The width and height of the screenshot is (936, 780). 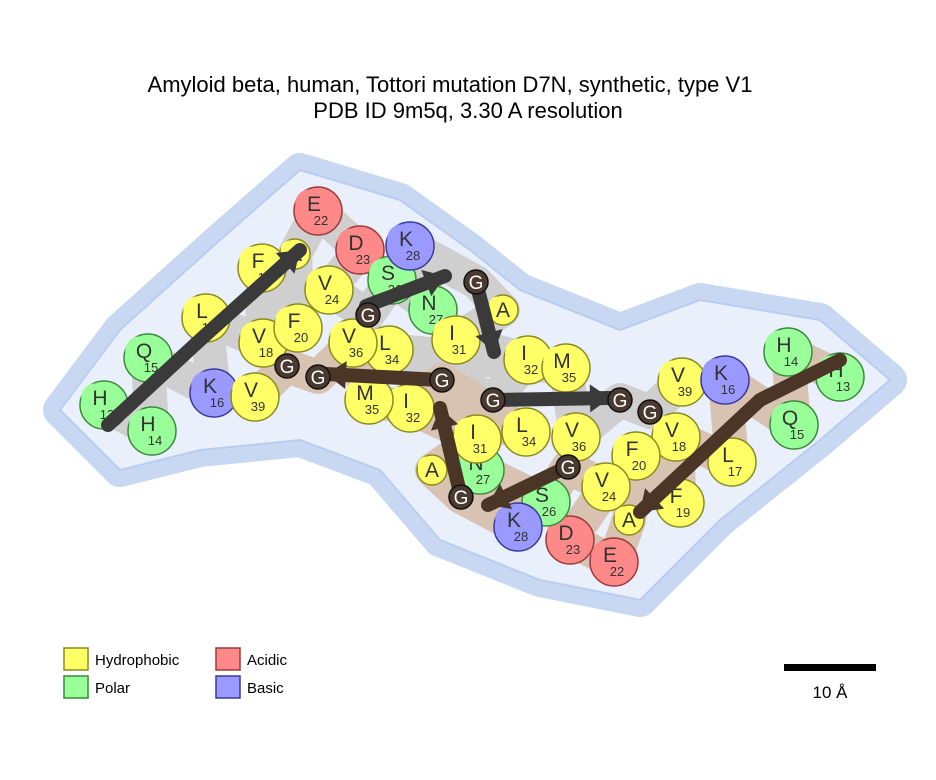 What do you see at coordinates (413, 255) in the screenshot?
I see `residue-number: 28` at bounding box center [413, 255].